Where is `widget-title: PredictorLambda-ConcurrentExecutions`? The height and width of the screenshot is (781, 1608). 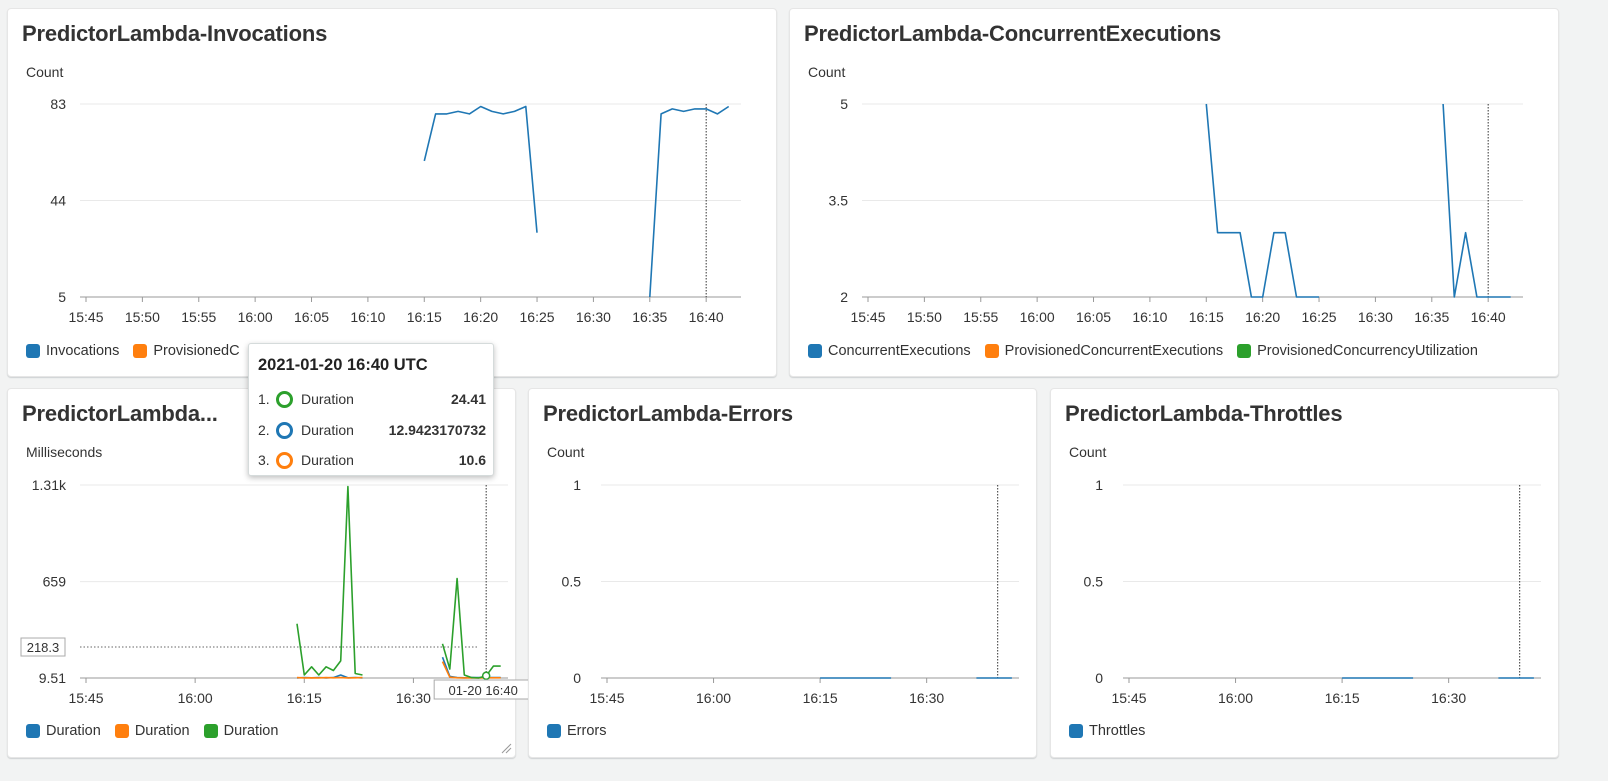 widget-title: PredictorLambda-ConcurrentExecutions is located at coordinates (1012, 33).